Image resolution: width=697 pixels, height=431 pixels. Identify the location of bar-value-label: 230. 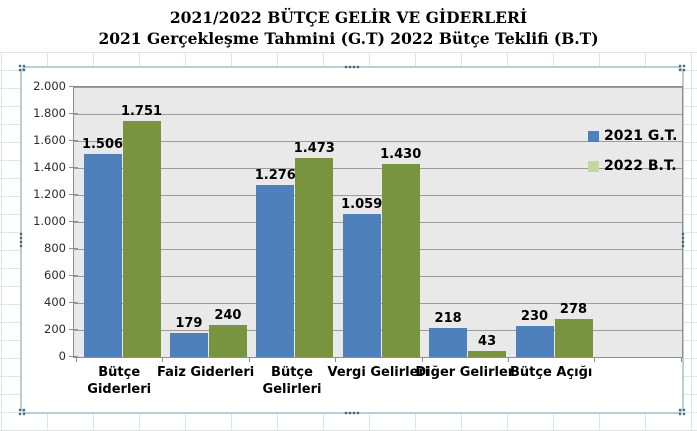
(534, 316).